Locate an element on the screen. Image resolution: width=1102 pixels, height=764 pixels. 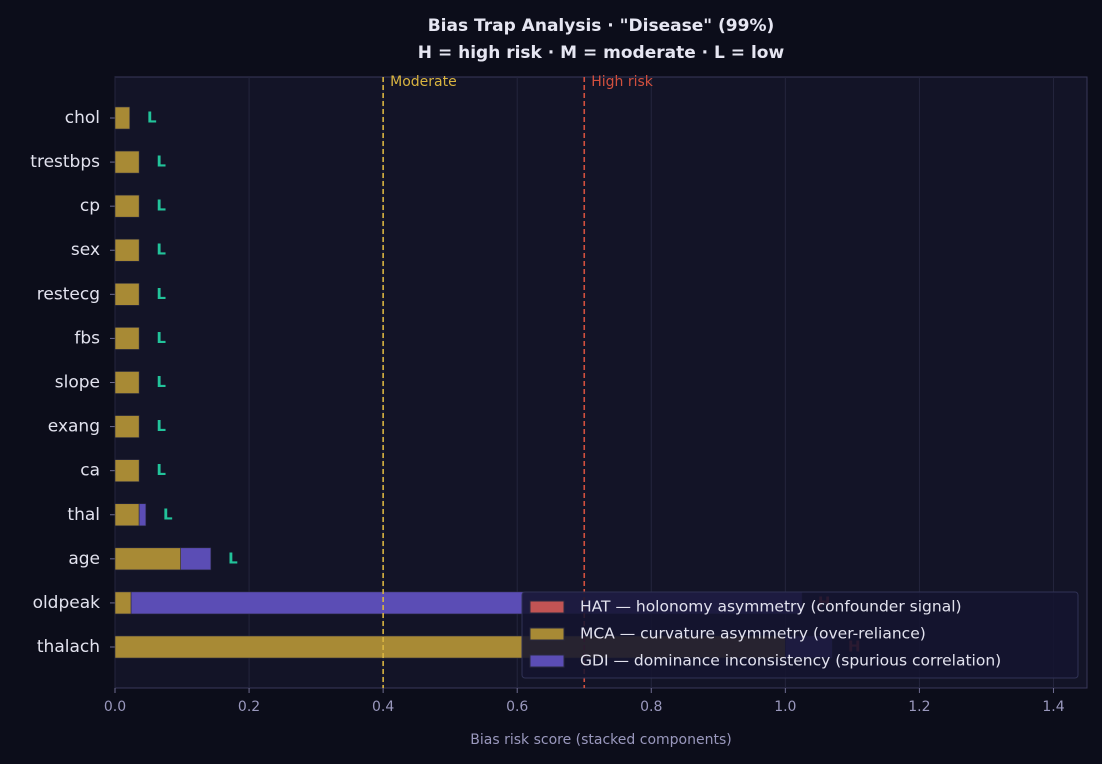
x-tick-label: 1.2 is located at coordinates (919, 707).